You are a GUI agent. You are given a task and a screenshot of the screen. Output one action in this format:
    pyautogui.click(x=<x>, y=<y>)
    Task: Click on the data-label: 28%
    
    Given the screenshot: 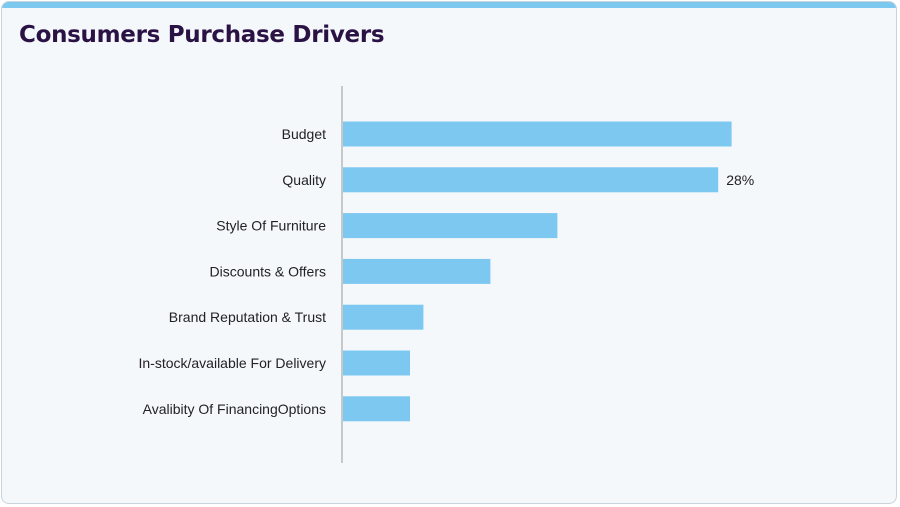 What is the action you would take?
    pyautogui.click(x=740, y=180)
    